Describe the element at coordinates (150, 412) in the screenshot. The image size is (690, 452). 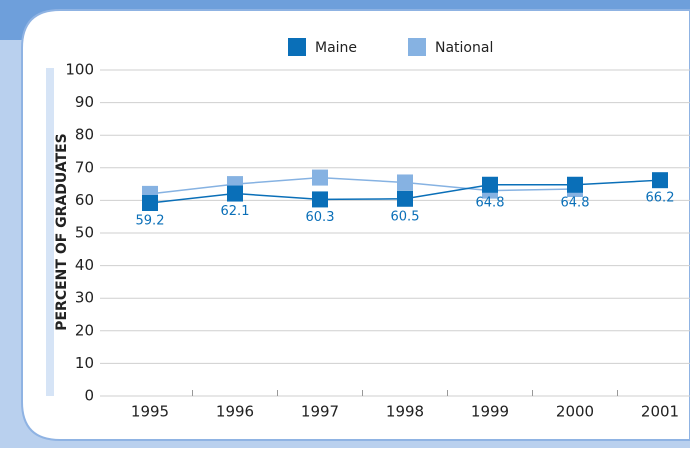
I see `x-tick-label: 1995` at that location.